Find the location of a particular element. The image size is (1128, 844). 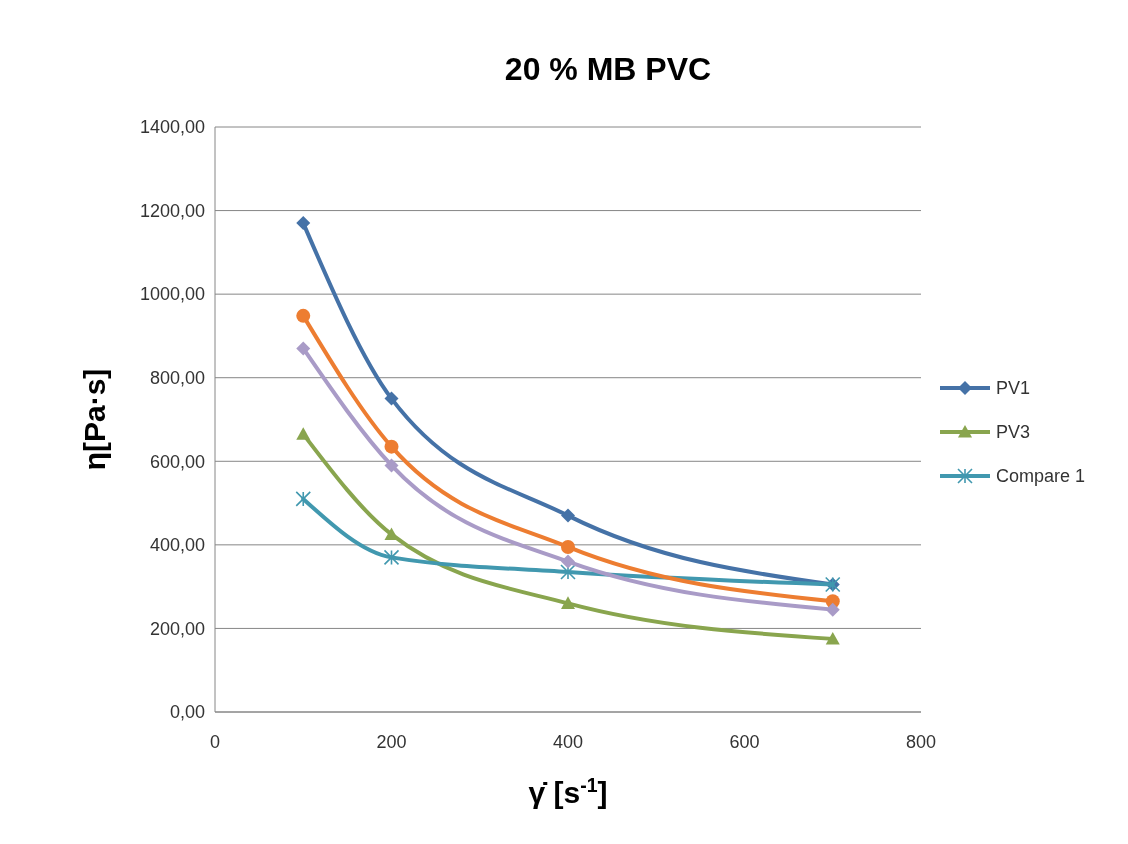

chart-title: 20 % MB PVC is located at coordinates (608, 69).